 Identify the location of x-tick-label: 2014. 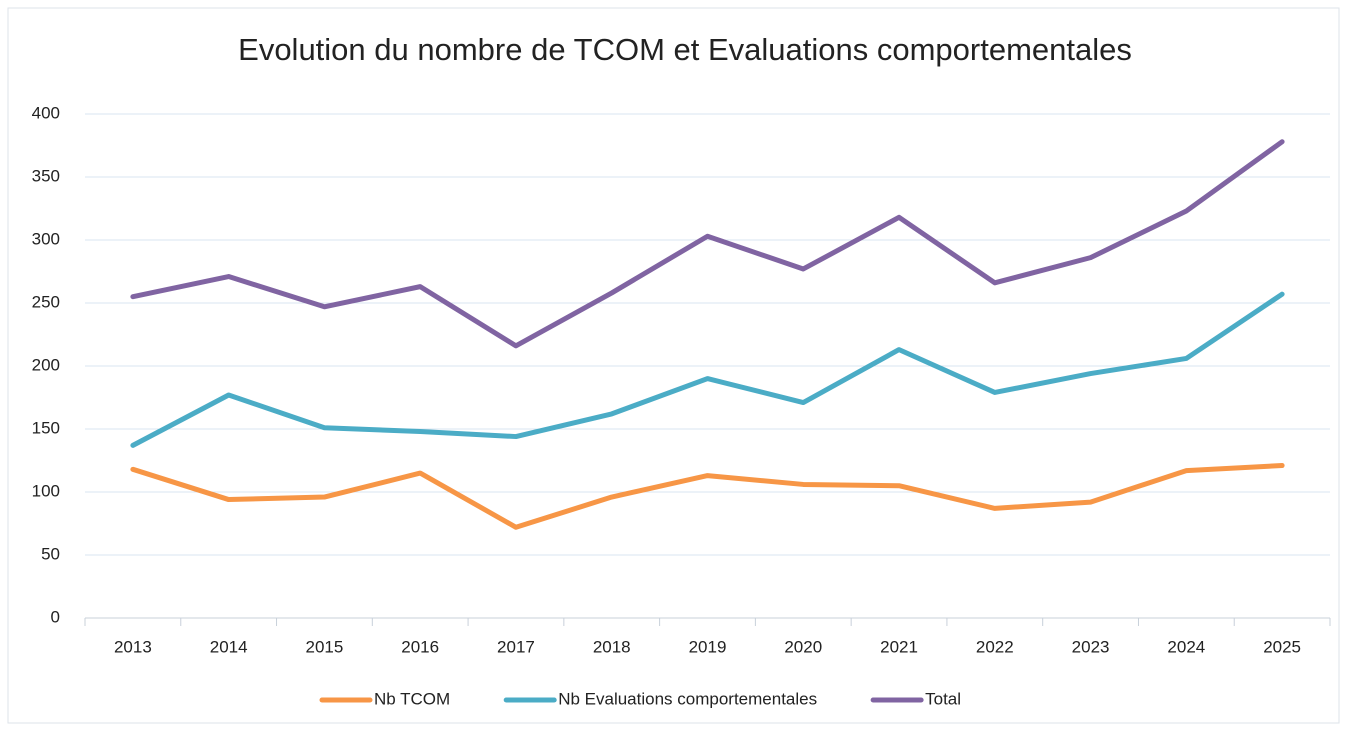
(229, 646).